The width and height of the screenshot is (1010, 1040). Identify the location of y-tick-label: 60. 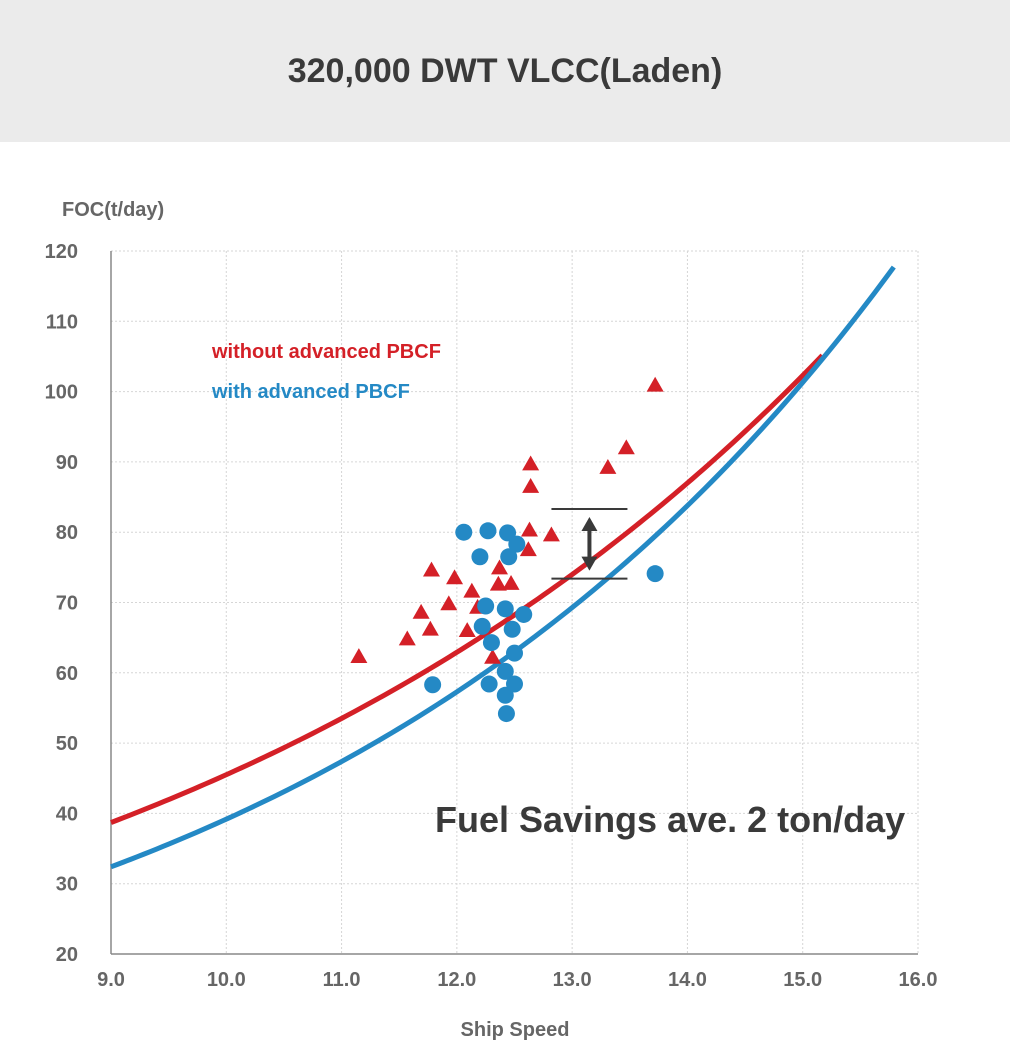
(67, 674).